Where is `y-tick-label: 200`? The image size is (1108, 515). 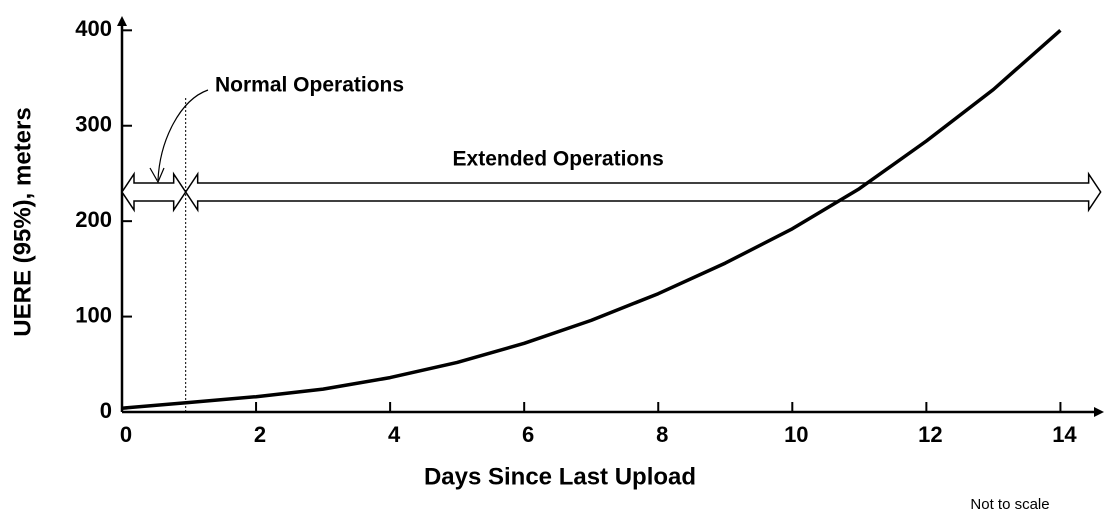 y-tick-label: 200 is located at coordinates (93, 219).